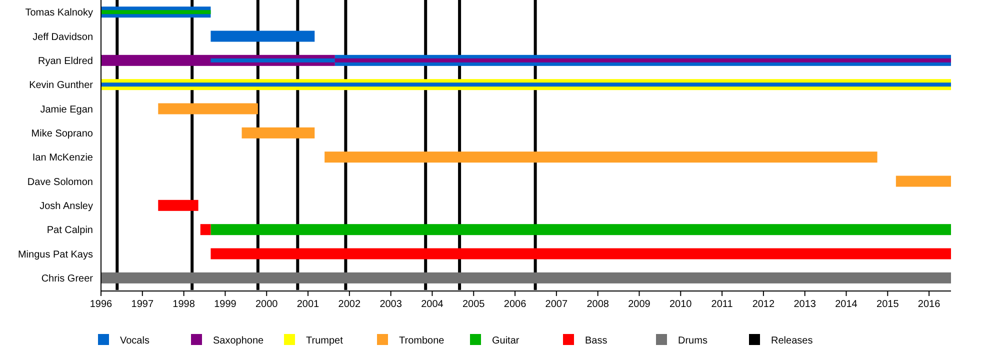  What do you see at coordinates (929, 304) in the screenshot?
I see `x-tick-label: 2016` at bounding box center [929, 304].